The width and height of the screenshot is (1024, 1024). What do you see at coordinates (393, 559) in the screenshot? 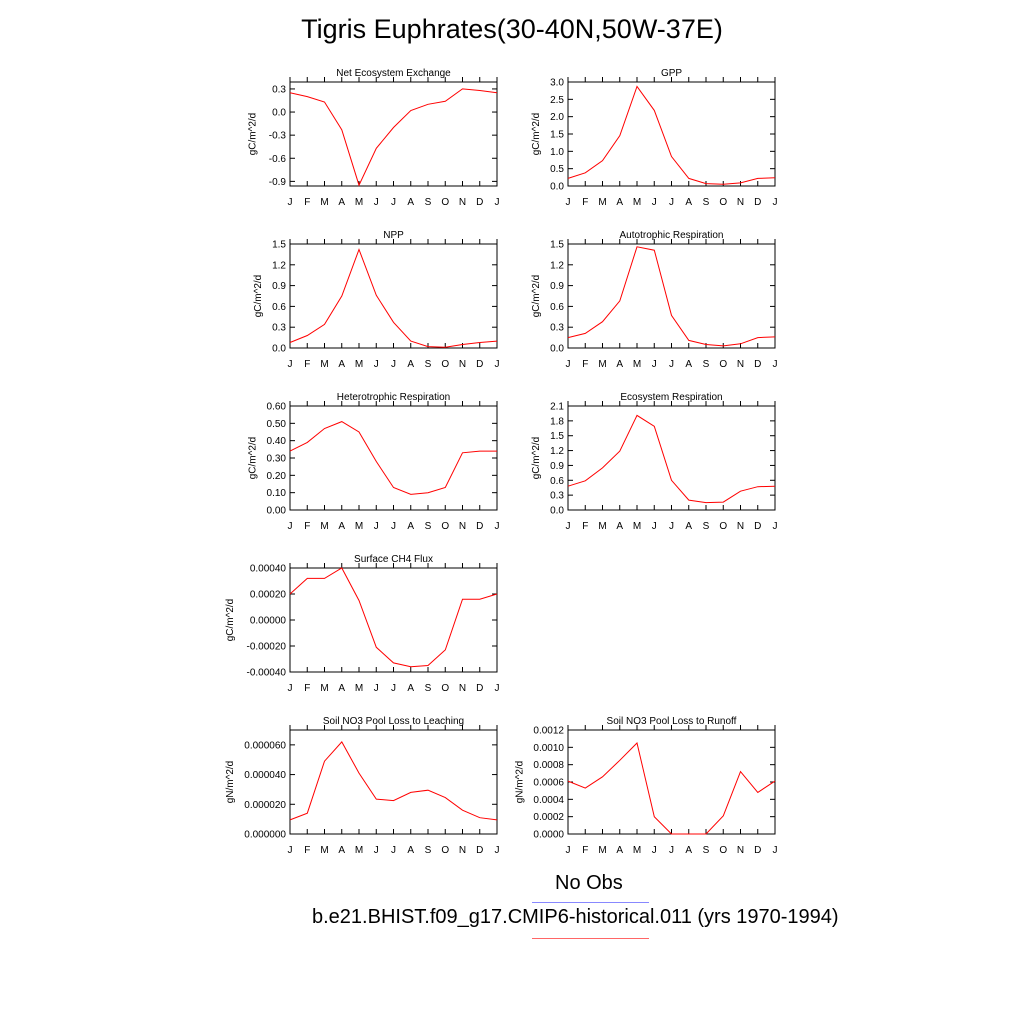
I see `chart-title: Surface CH4 Flux` at bounding box center [393, 559].